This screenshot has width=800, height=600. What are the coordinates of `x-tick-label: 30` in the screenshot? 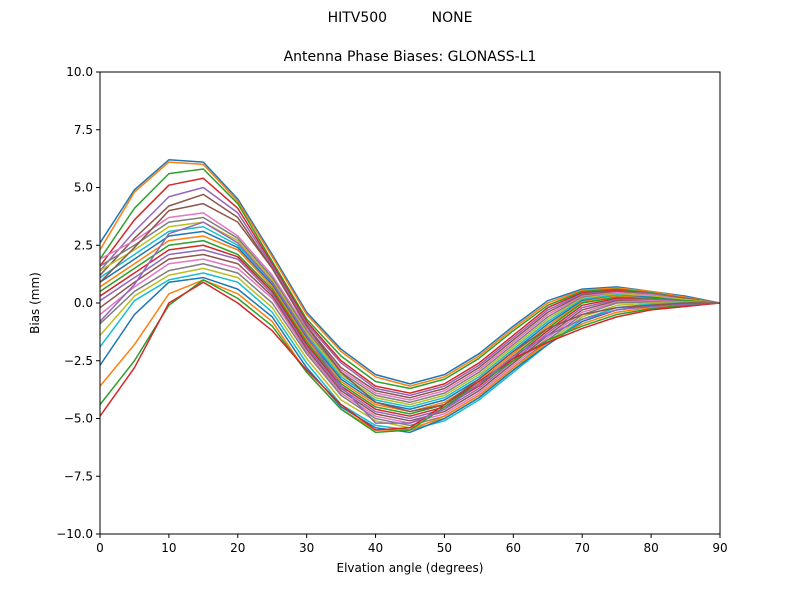 It's located at (306, 548).